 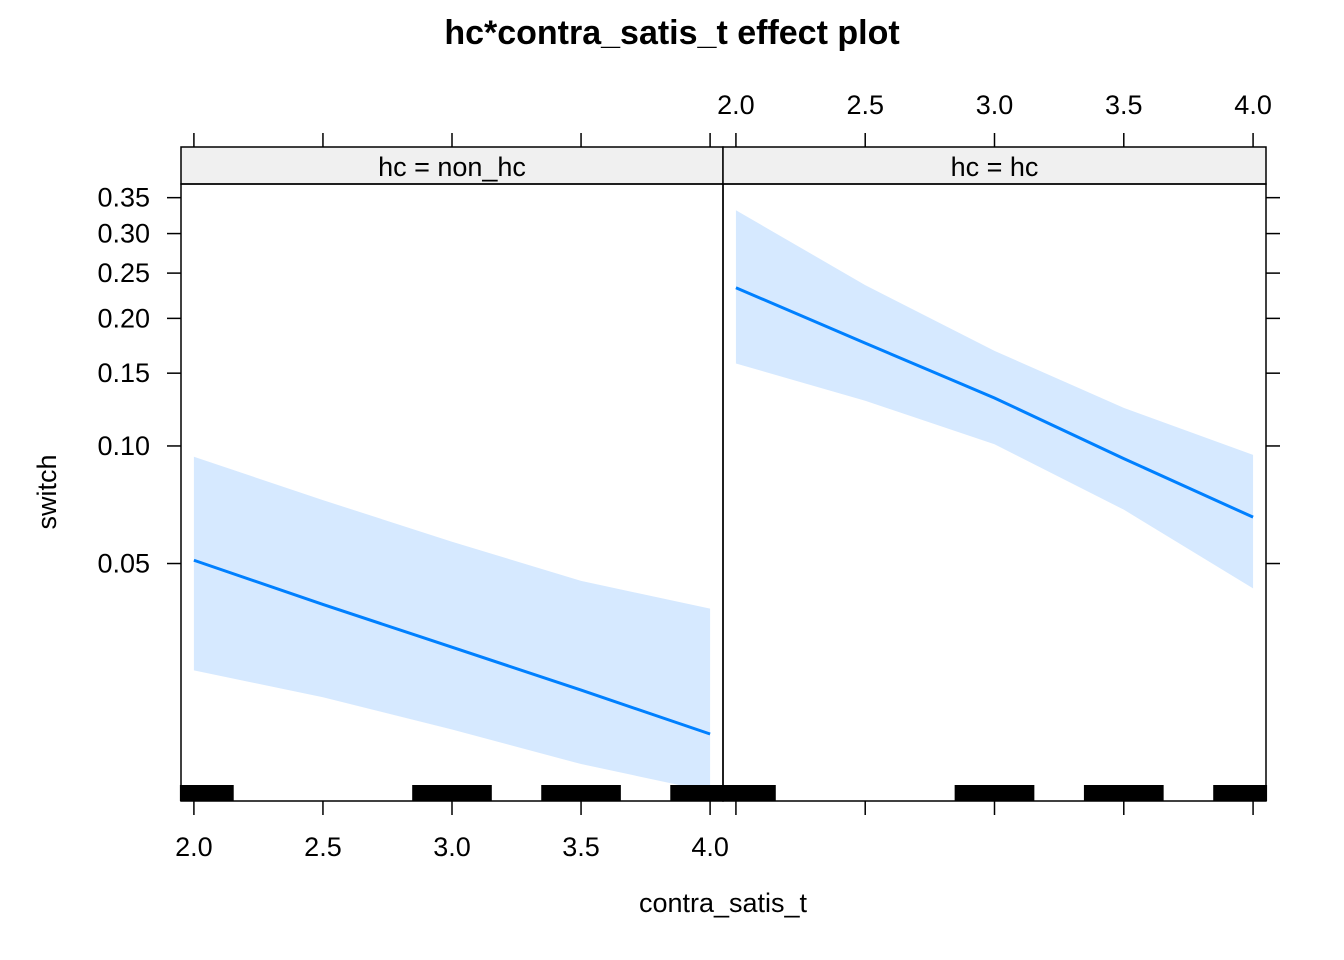 I want to click on y-axis-label: switch, so click(x=47, y=491).